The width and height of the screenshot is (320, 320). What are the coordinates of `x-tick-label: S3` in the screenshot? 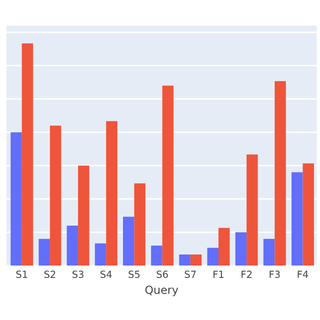 It's located at (78, 274).